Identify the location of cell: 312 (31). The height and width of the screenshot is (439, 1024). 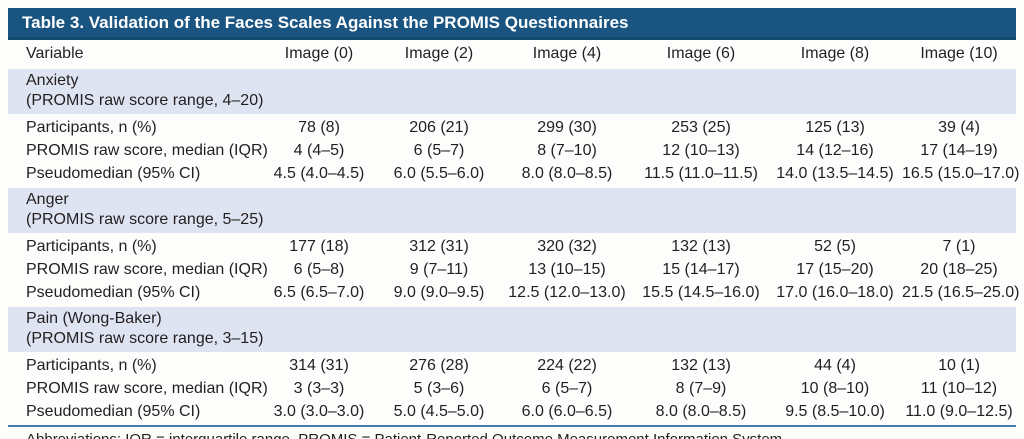
(439, 246).